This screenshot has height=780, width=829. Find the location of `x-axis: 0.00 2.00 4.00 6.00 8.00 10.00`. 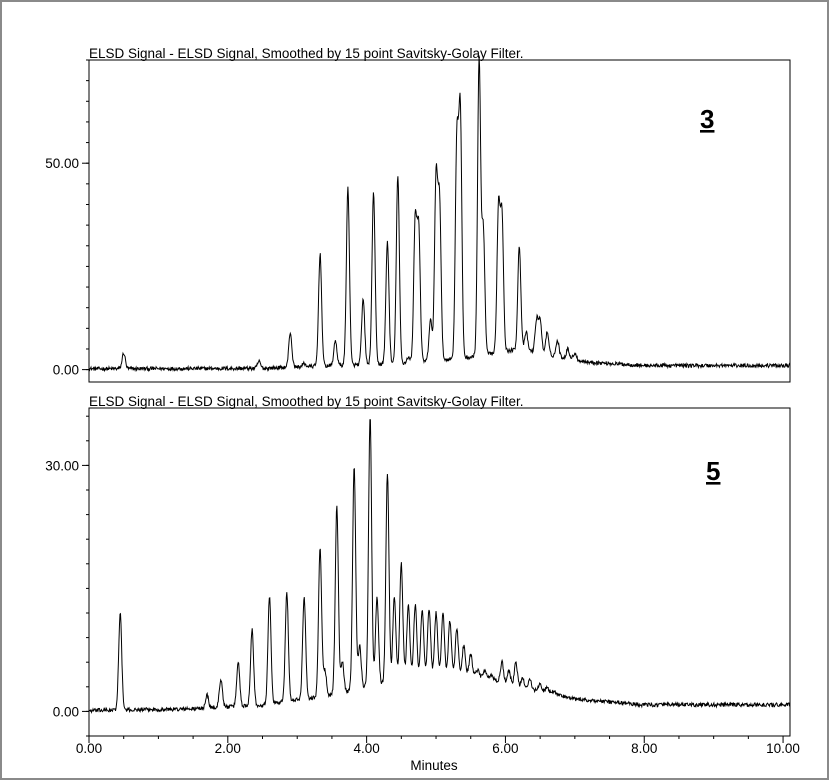

x-axis: 0.00 2.00 4.00 6.00 8.00 10.00 is located at coordinates (438, 746).